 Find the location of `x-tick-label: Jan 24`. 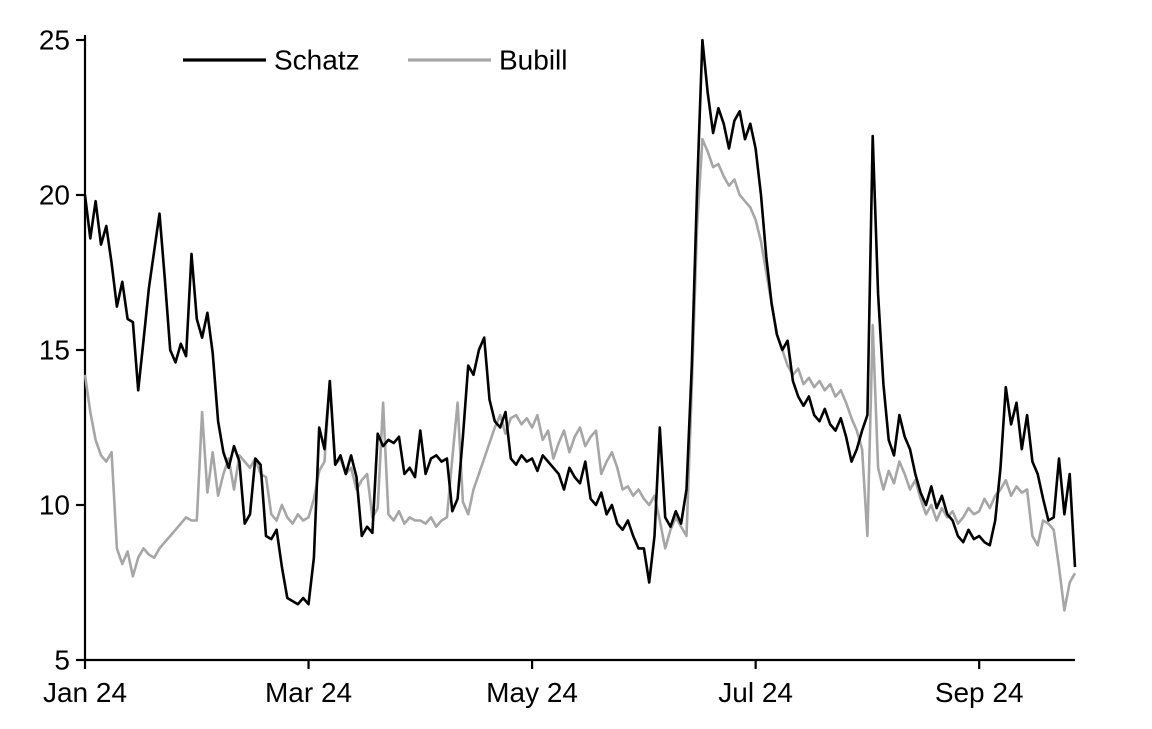

x-tick-label: Jan 24 is located at coordinates (85, 692).